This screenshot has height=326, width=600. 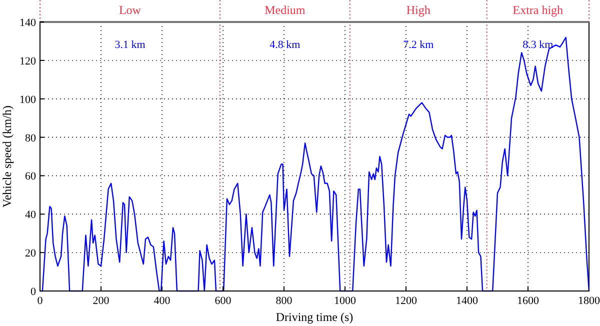 I want to click on y-tick-label: 40, so click(x=30, y=215).